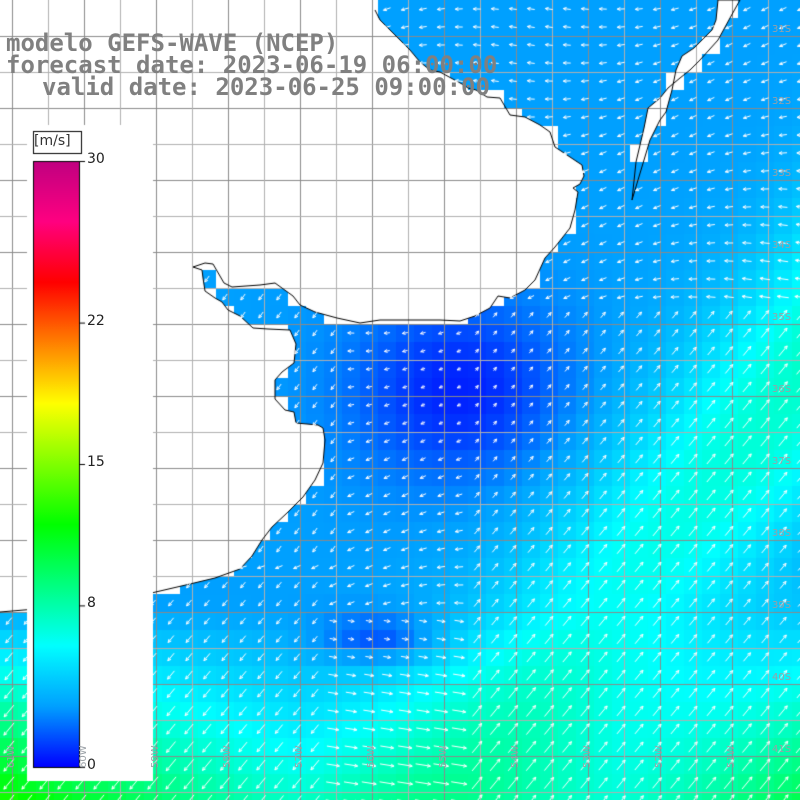 The image size is (800, 800). What do you see at coordinates (155, 756) in the screenshot?
I see `longitude-label: 59W` at bounding box center [155, 756].